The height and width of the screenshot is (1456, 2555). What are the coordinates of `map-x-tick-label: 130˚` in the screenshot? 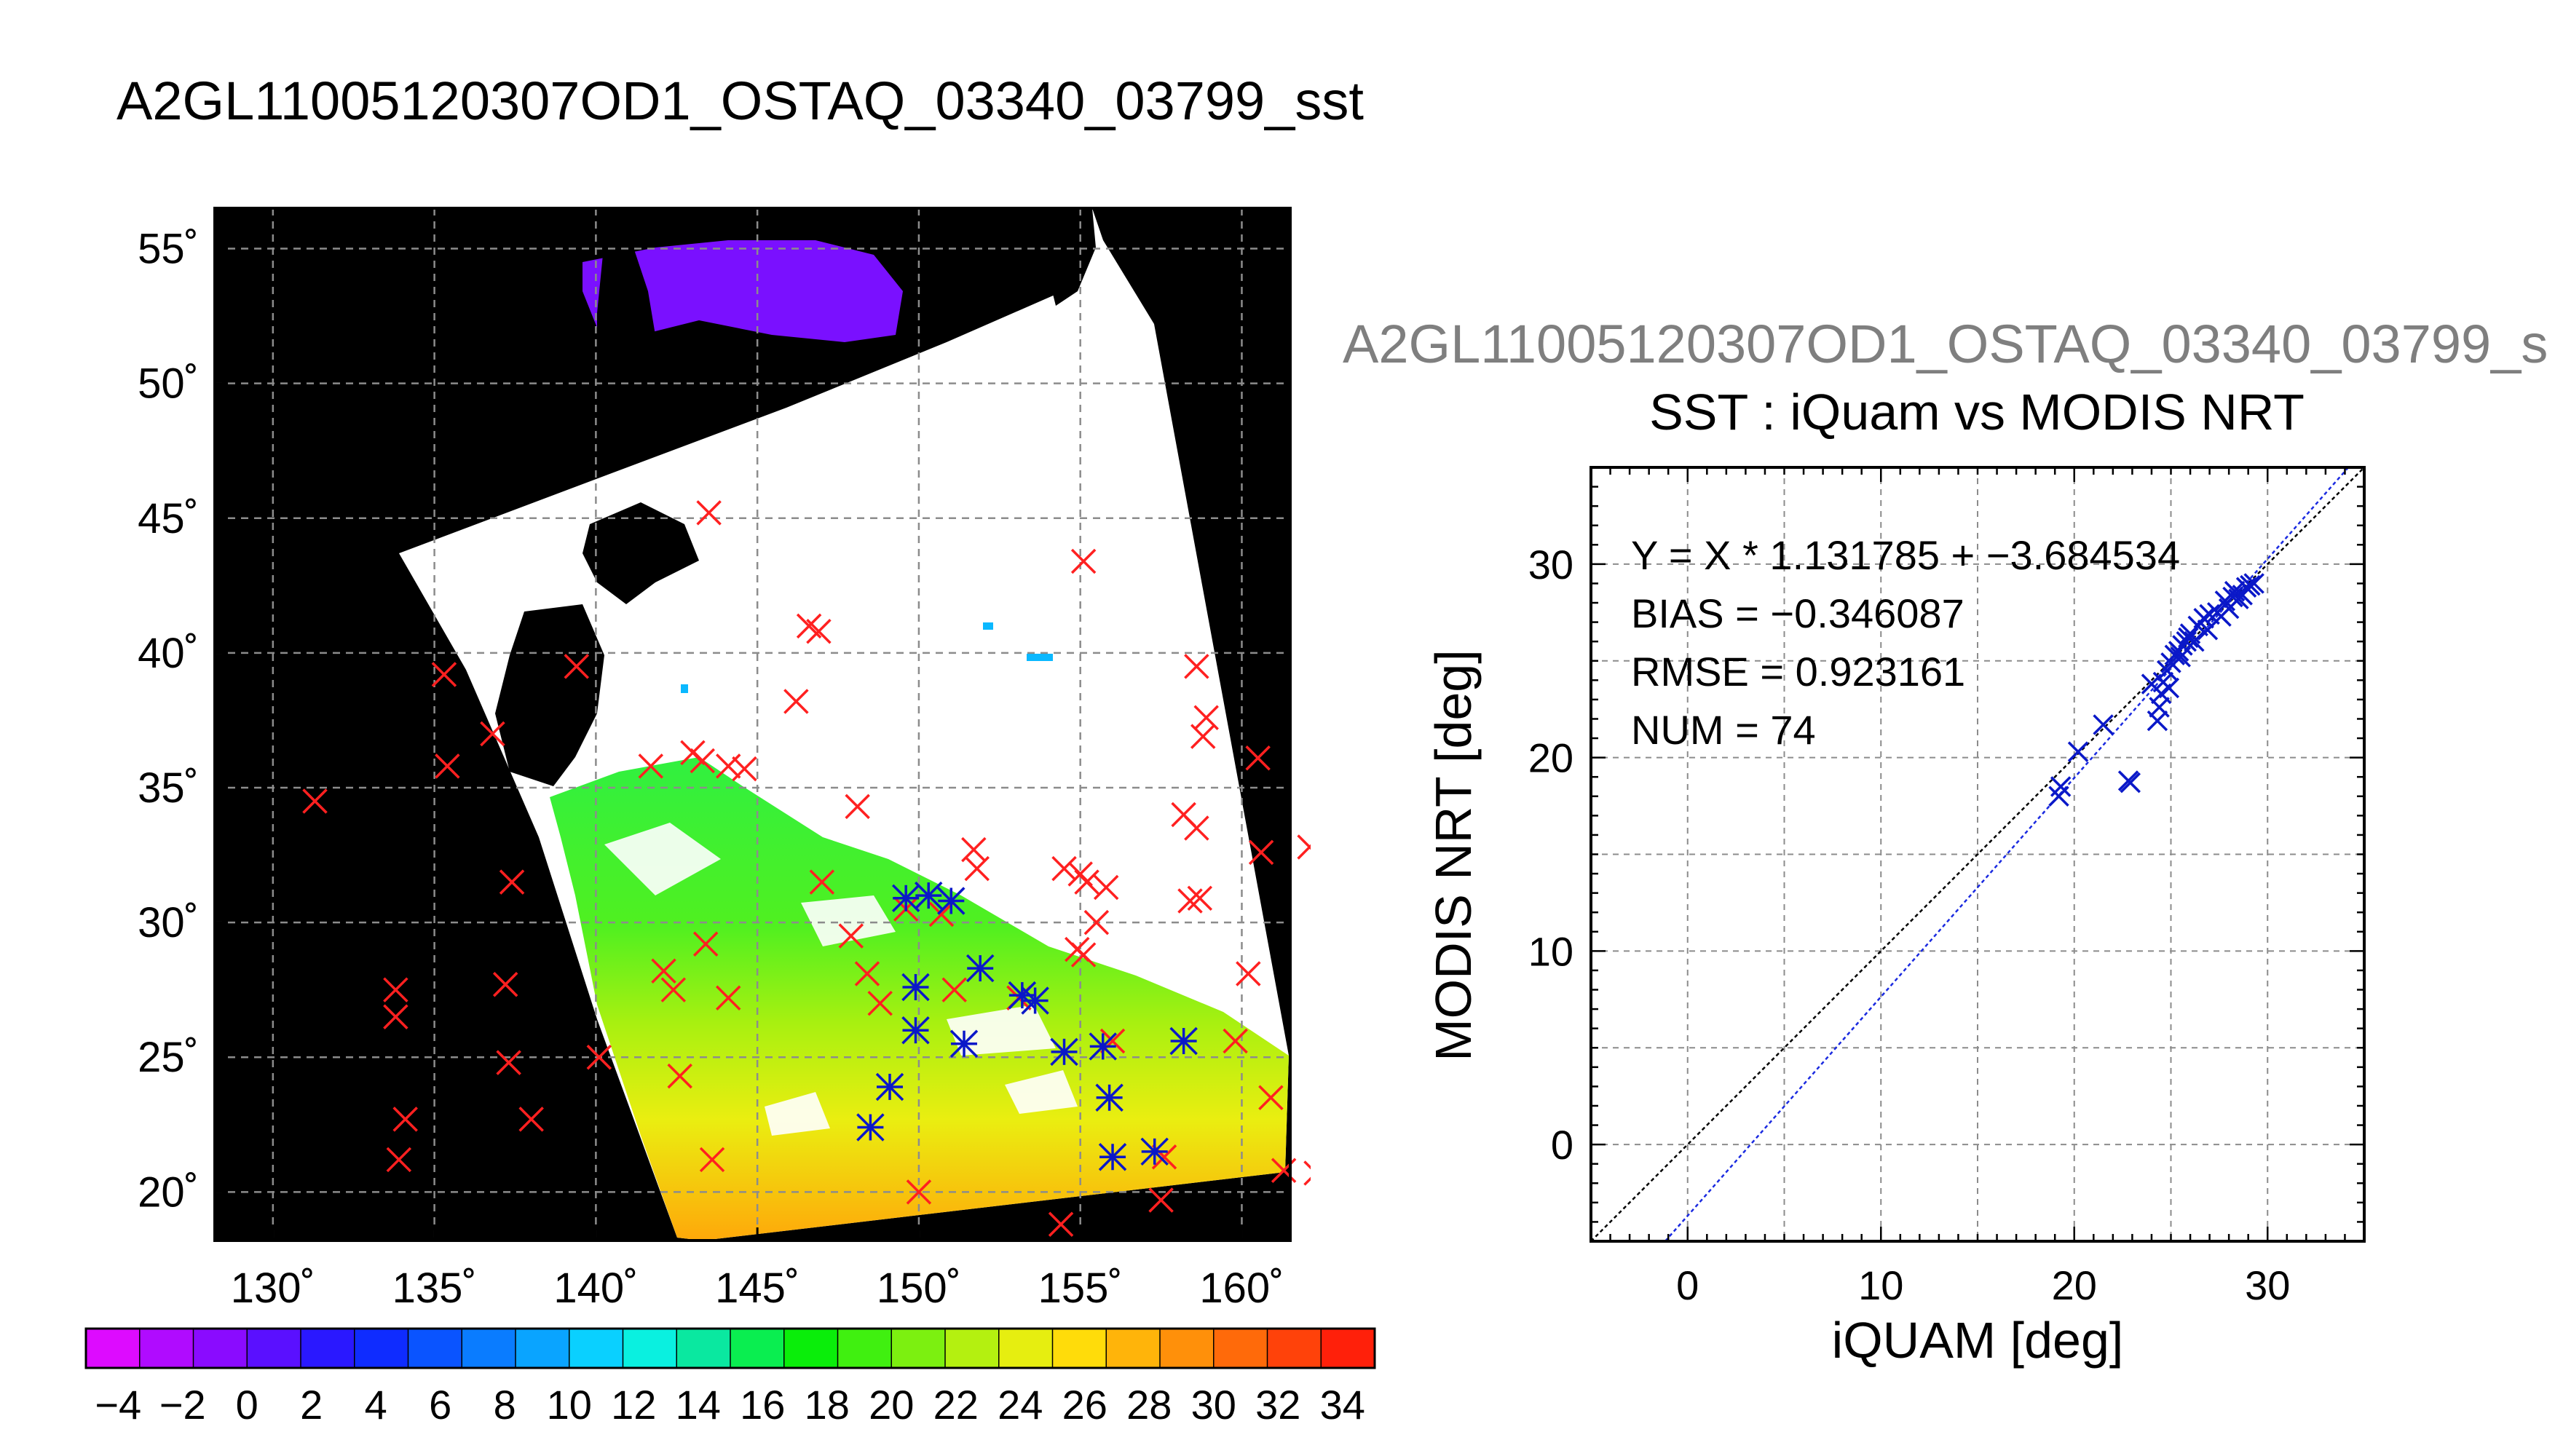 It's located at (273, 1287).